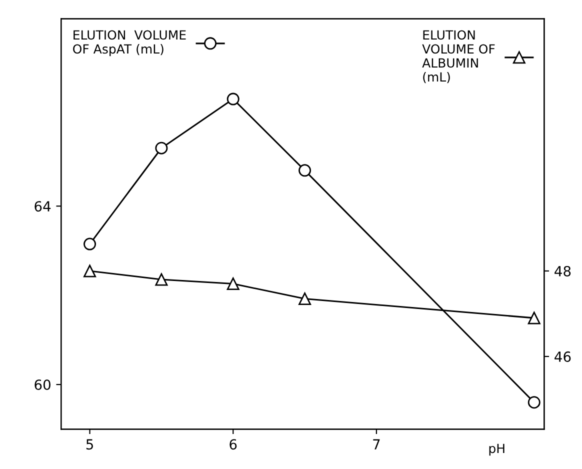  Describe the element at coordinates (42, 385) in the screenshot. I see `y-tick-label: 60` at that location.